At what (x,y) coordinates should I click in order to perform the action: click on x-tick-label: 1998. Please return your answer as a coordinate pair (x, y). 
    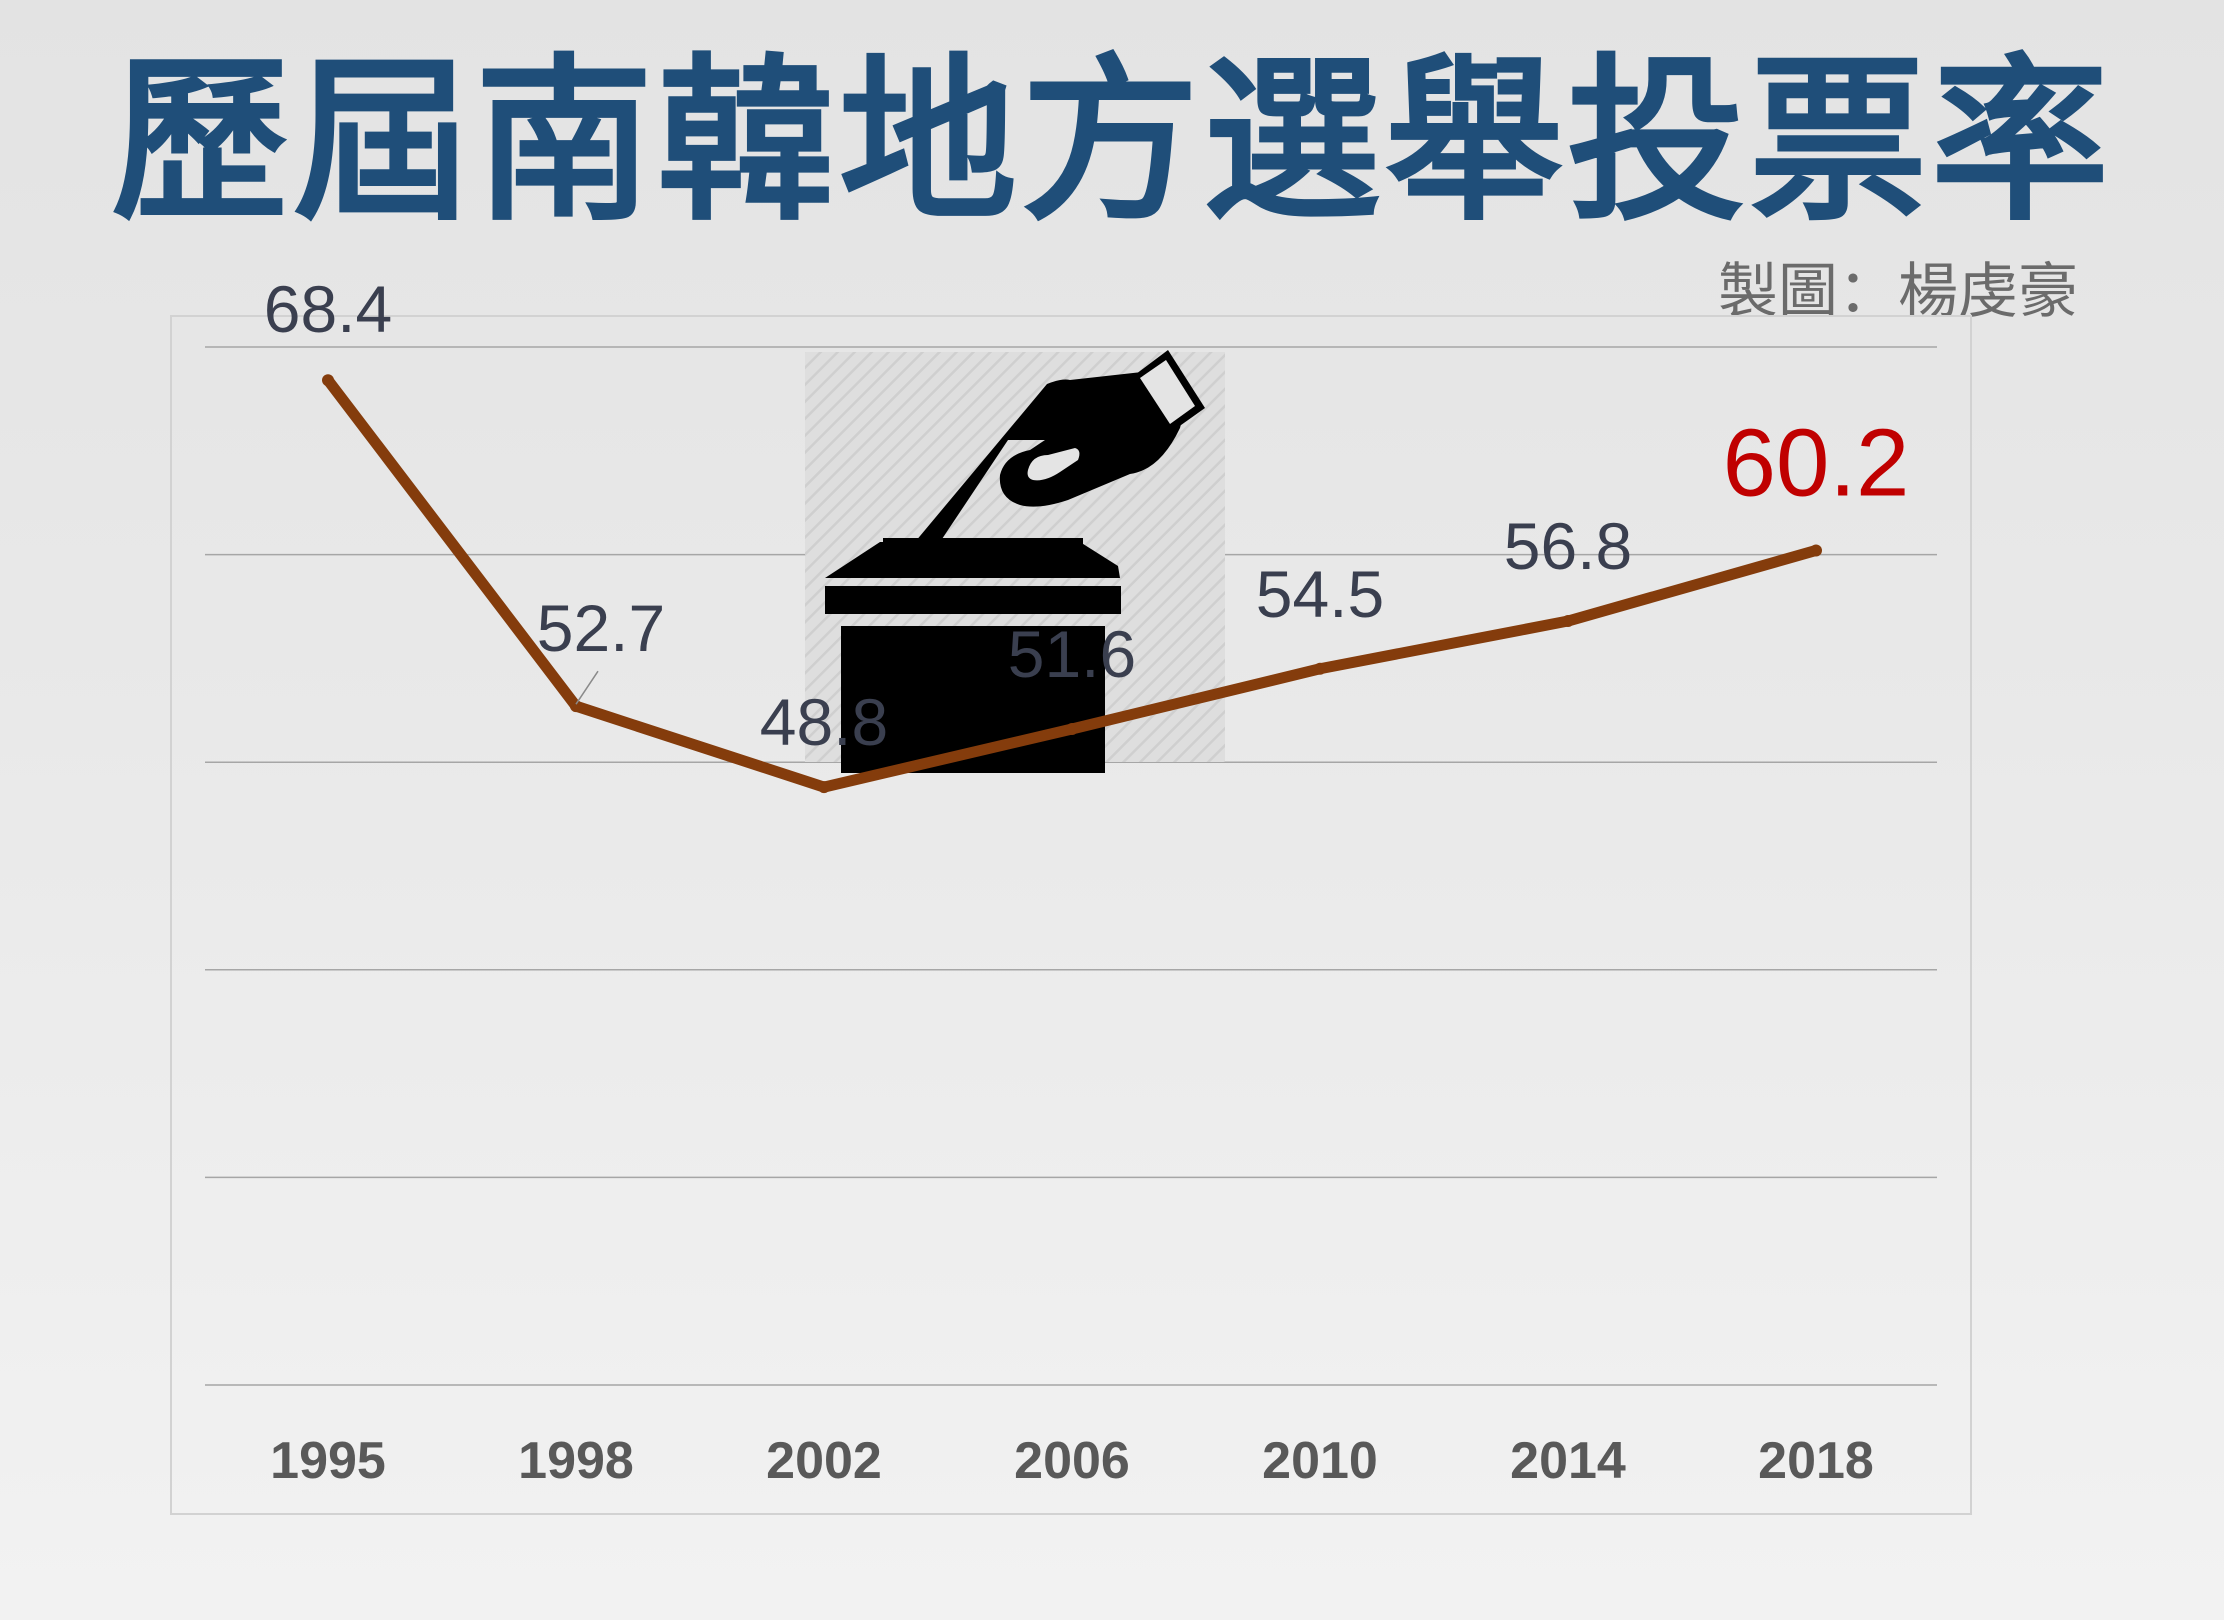
    Looking at the image, I should click on (576, 1461).